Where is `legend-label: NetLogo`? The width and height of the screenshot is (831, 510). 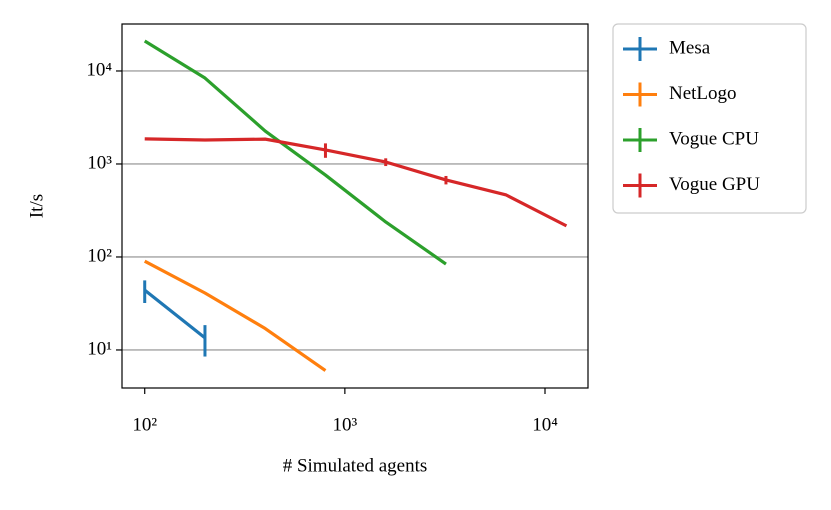 legend-label: NetLogo is located at coordinates (703, 93).